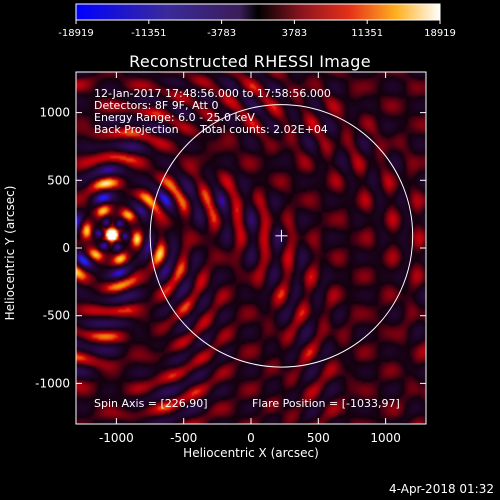 This screenshot has height=500, width=500. What do you see at coordinates (52, 383) in the screenshot?
I see `y-tick-label: -1000` at bounding box center [52, 383].